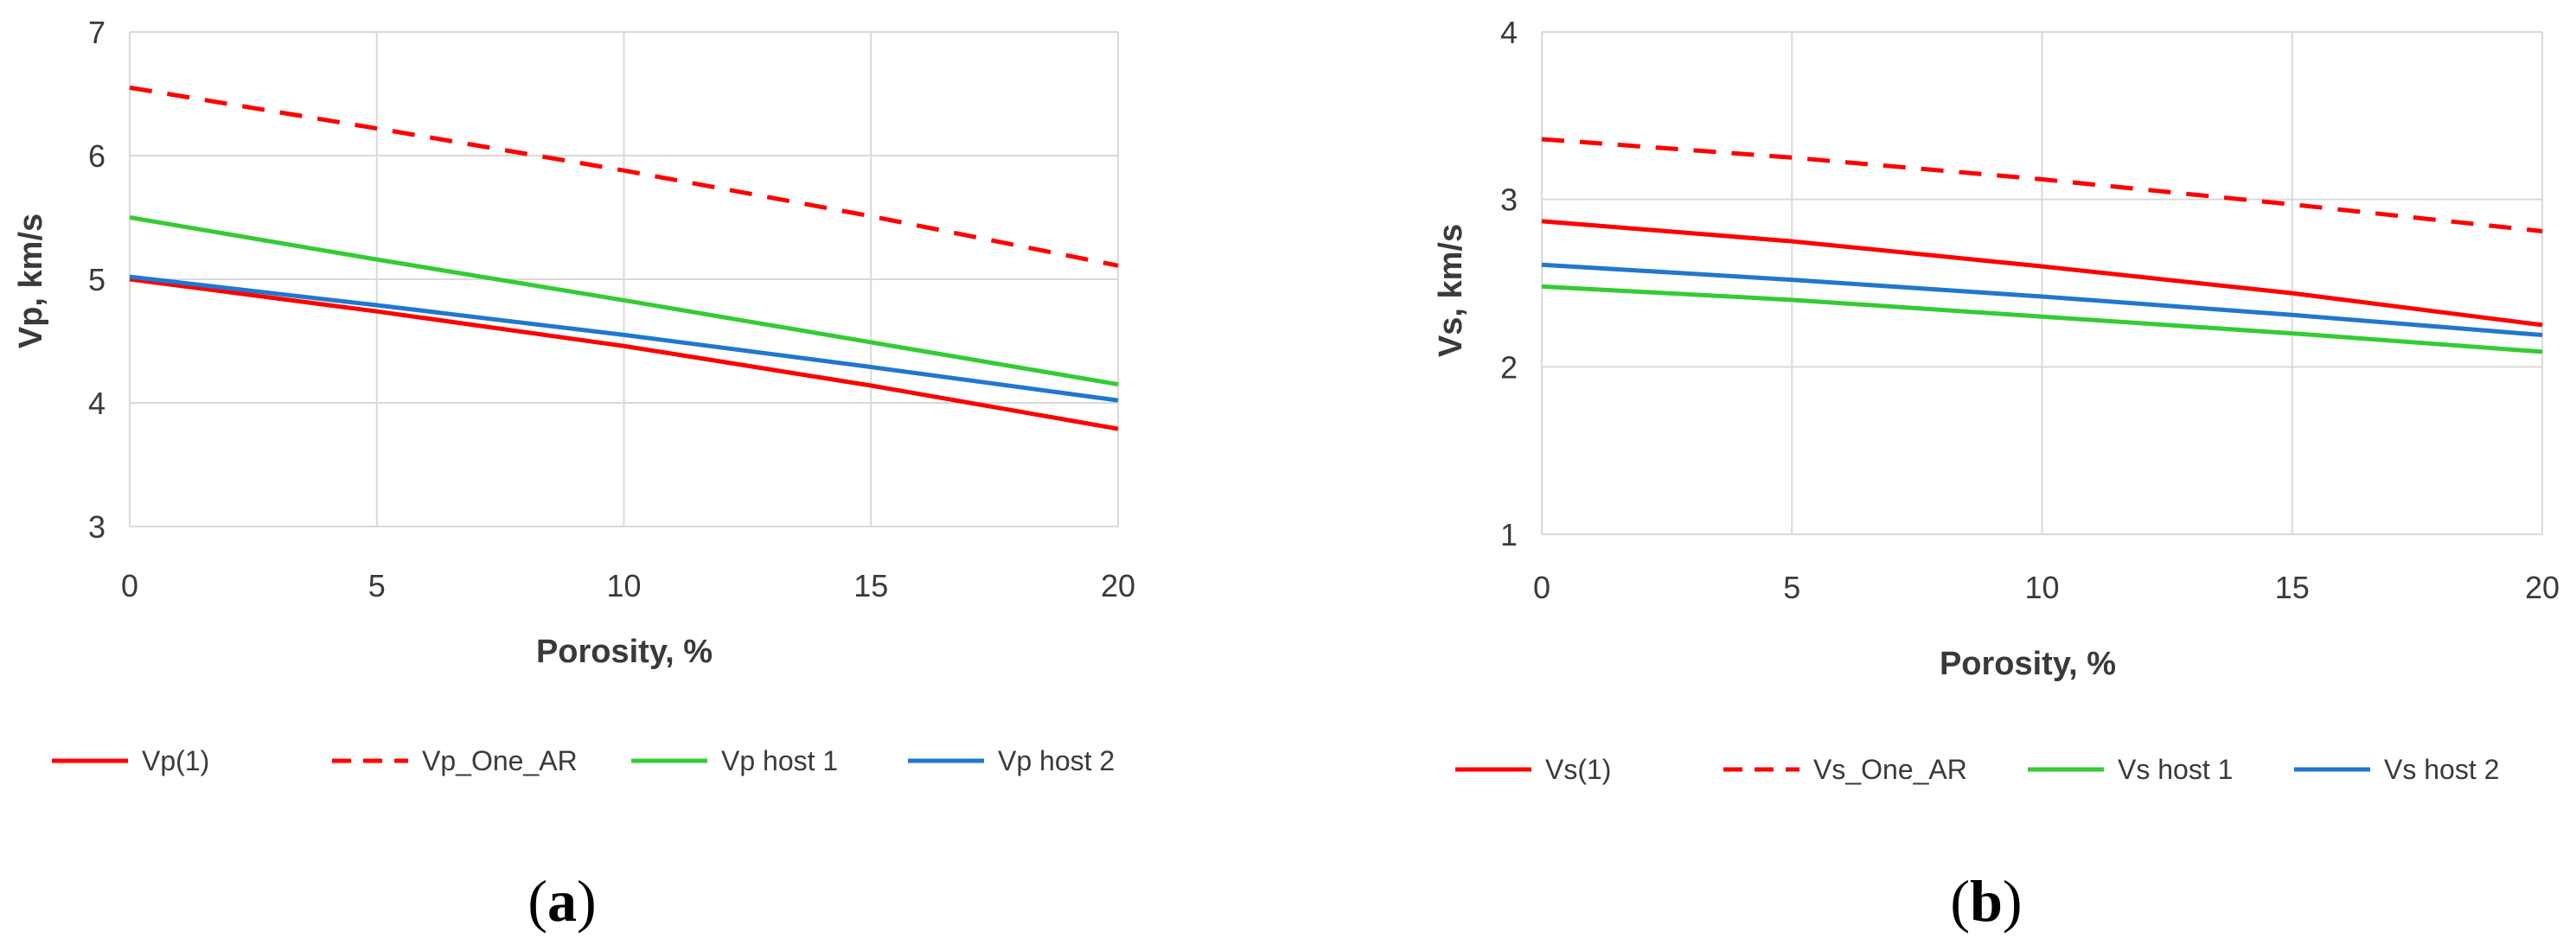 This screenshot has height=951, width=2576. What do you see at coordinates (1578, 769) in the screenshot?
I see `legend-entry-label: Vs(1)` at bounding box center [1578, 769].